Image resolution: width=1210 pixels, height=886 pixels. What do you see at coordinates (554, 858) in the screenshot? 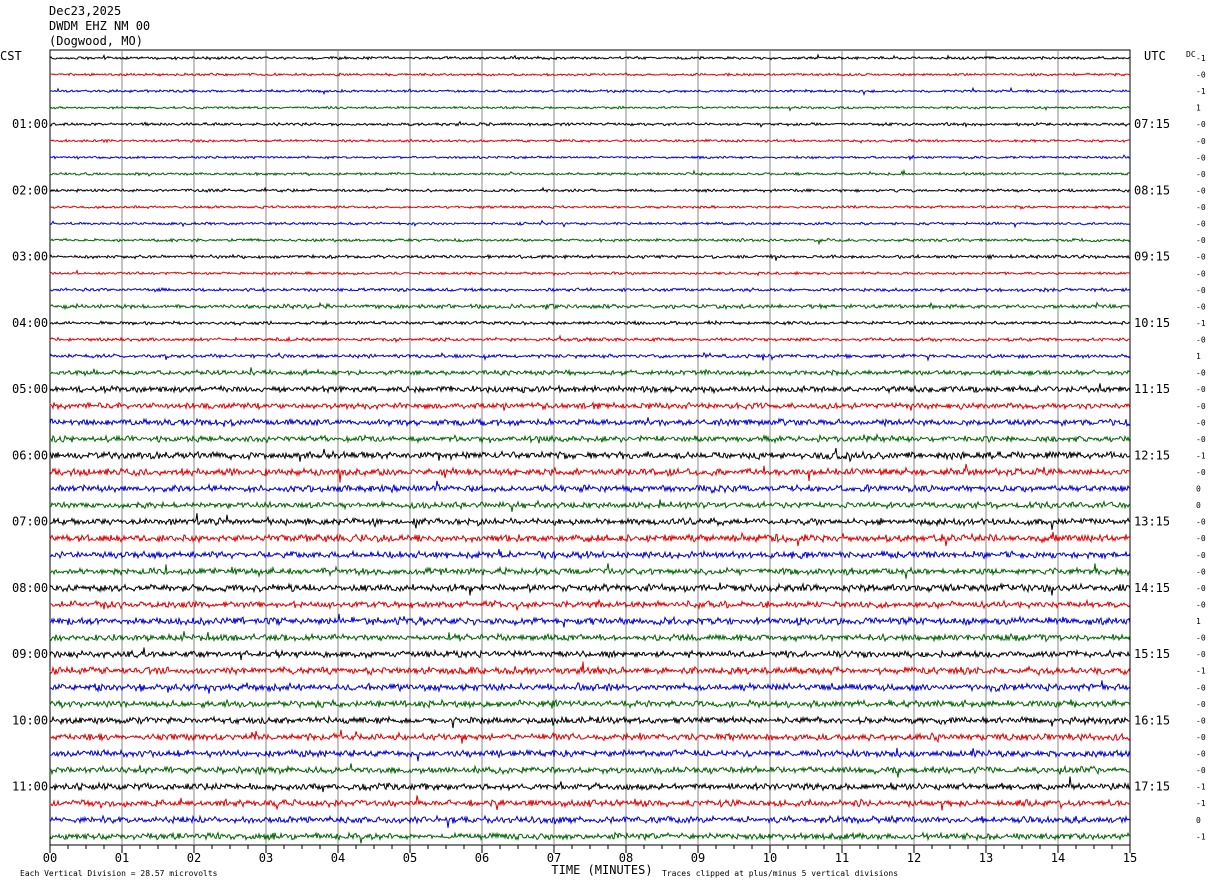
I see `x-tick-label: 07` at bounding box center [554, 858].